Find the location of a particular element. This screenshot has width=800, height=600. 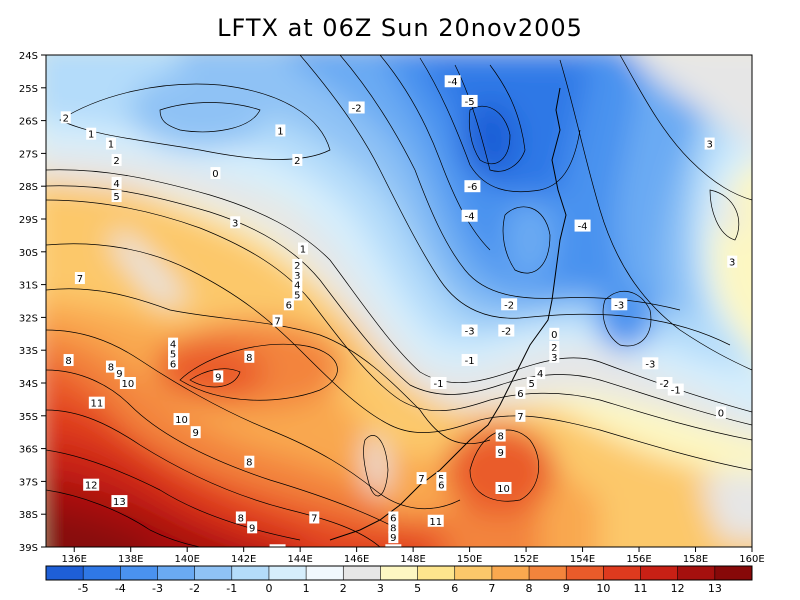

contour-label: -1 is located at coordinates (470, 361).